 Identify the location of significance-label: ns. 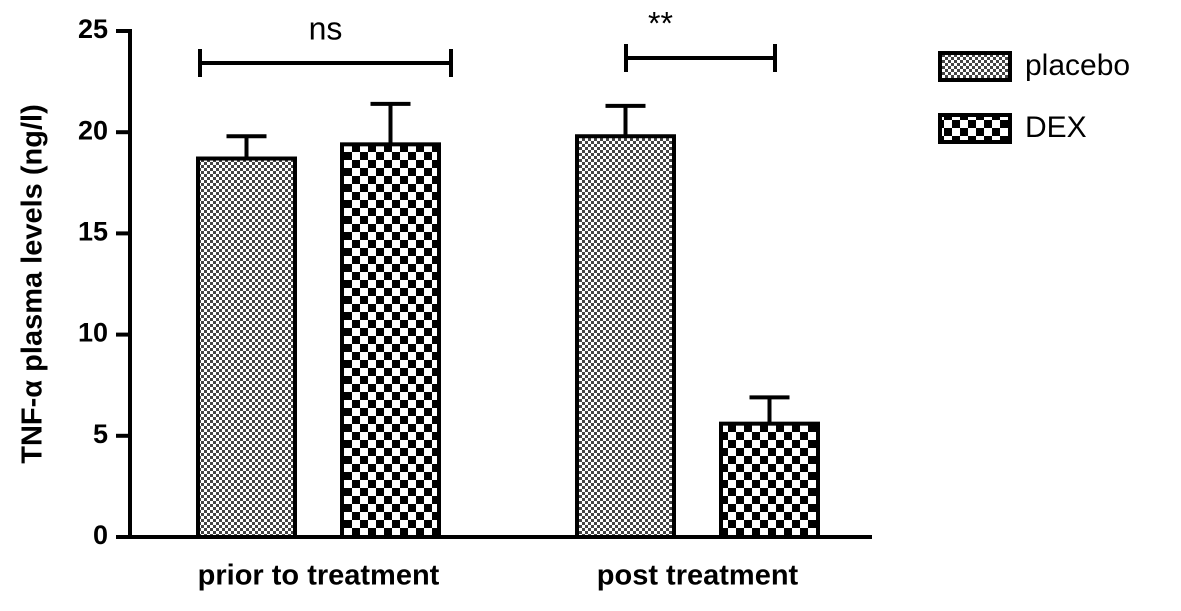
(326, 28).